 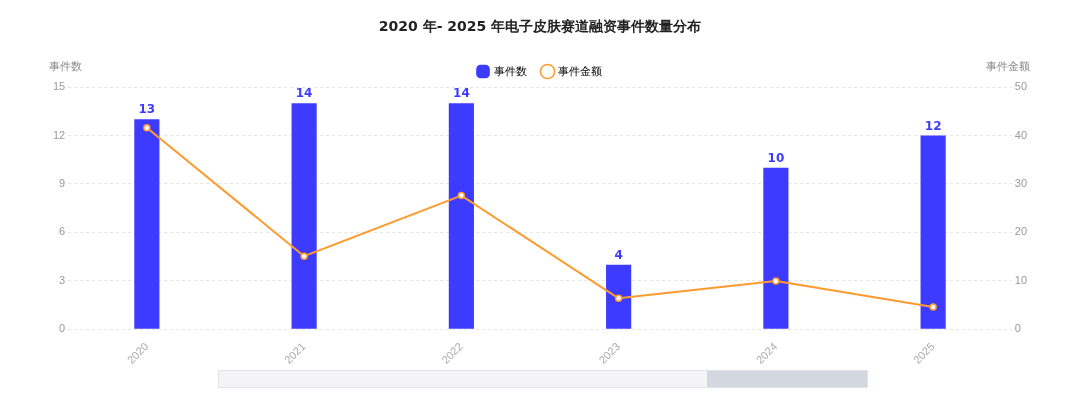 I want to click on y2-tick-label: 0, so click(x=1017, y=328).